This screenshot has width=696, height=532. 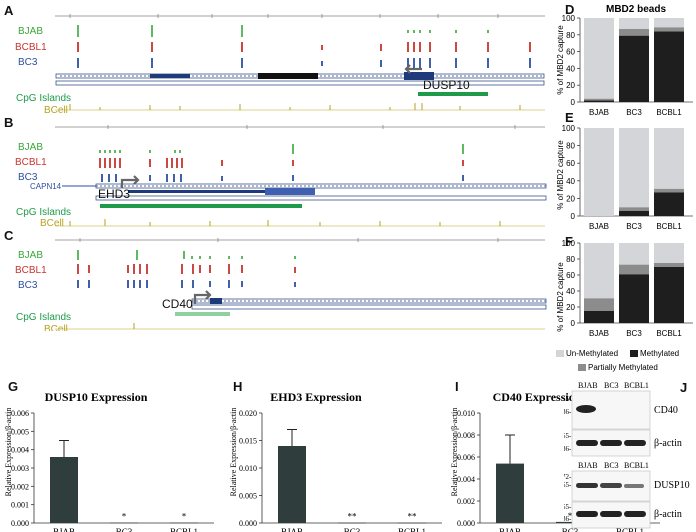 What do you see at coordinates (9, 10) in the screenshot?
I see `panel-letter-a: A` at bounding box center [9, 10].